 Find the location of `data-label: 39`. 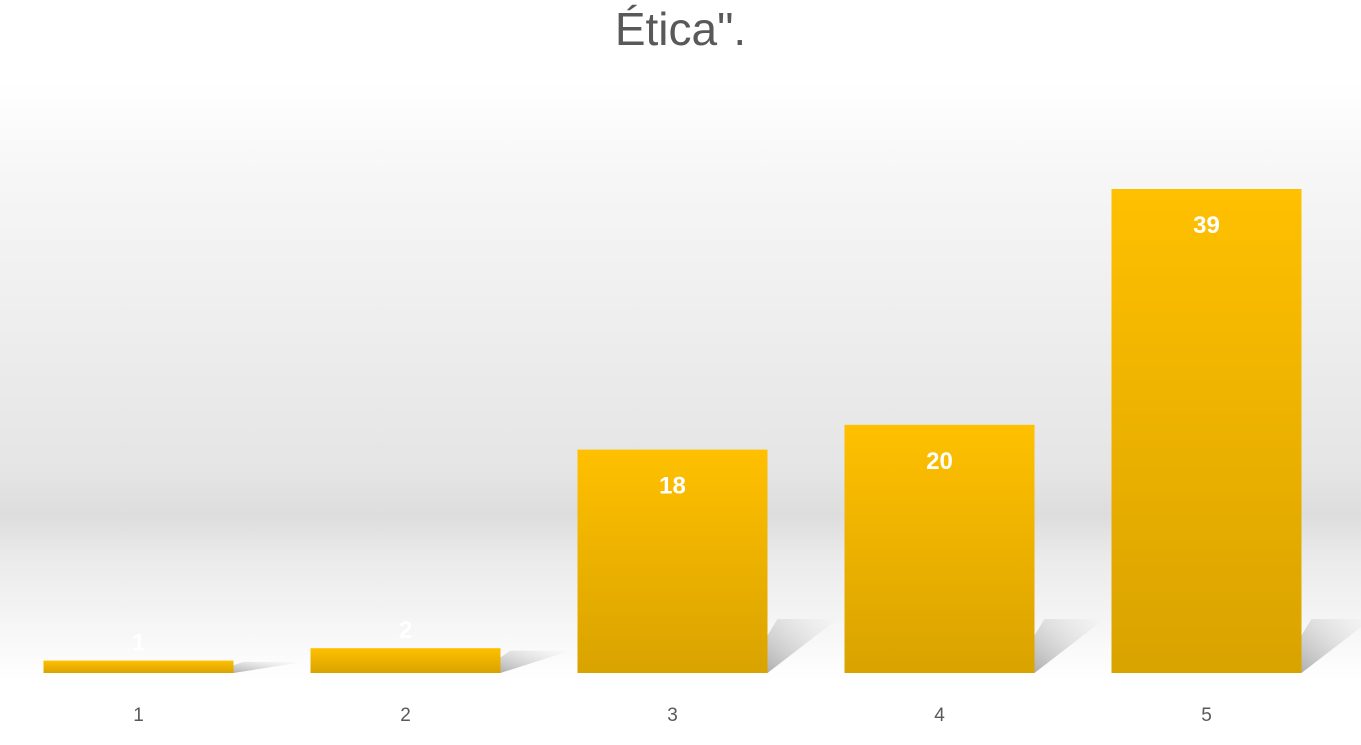

data-label: 39 is located at coordinates (1206, 225).